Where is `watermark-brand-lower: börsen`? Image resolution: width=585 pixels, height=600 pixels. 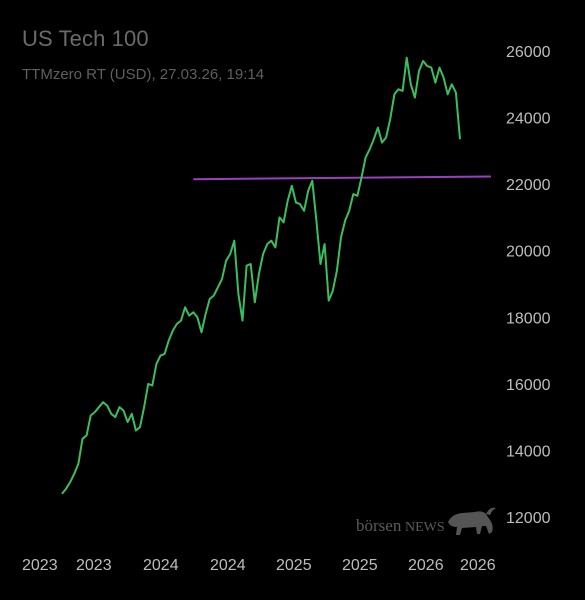 watermark-brand-lower: börsen is located at coordinates (379, 525).